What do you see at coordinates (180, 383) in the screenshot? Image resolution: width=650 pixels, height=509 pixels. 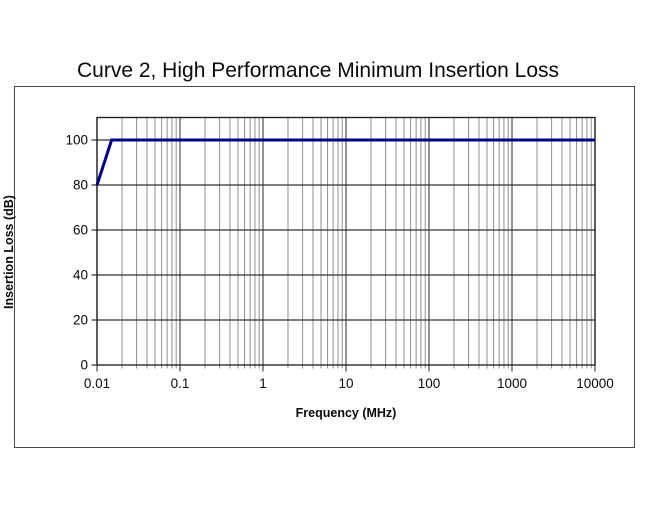 I see `x-tick-label: 0.1` at bounding box center [180, 383].